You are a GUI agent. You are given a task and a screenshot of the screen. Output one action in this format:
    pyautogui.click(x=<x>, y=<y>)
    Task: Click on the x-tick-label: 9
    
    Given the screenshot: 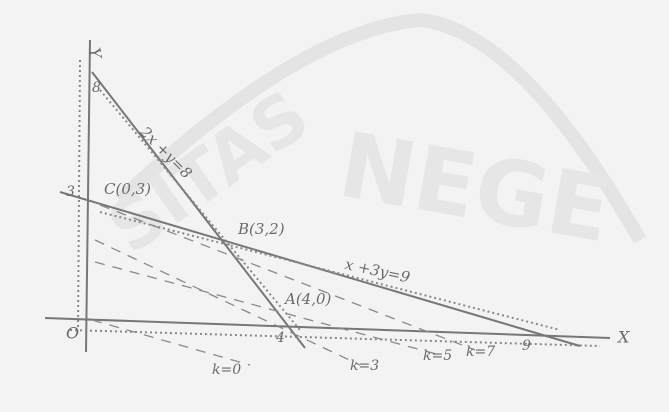 What is the action you would take?
    pyautogui.click(x=526, y=346)
    